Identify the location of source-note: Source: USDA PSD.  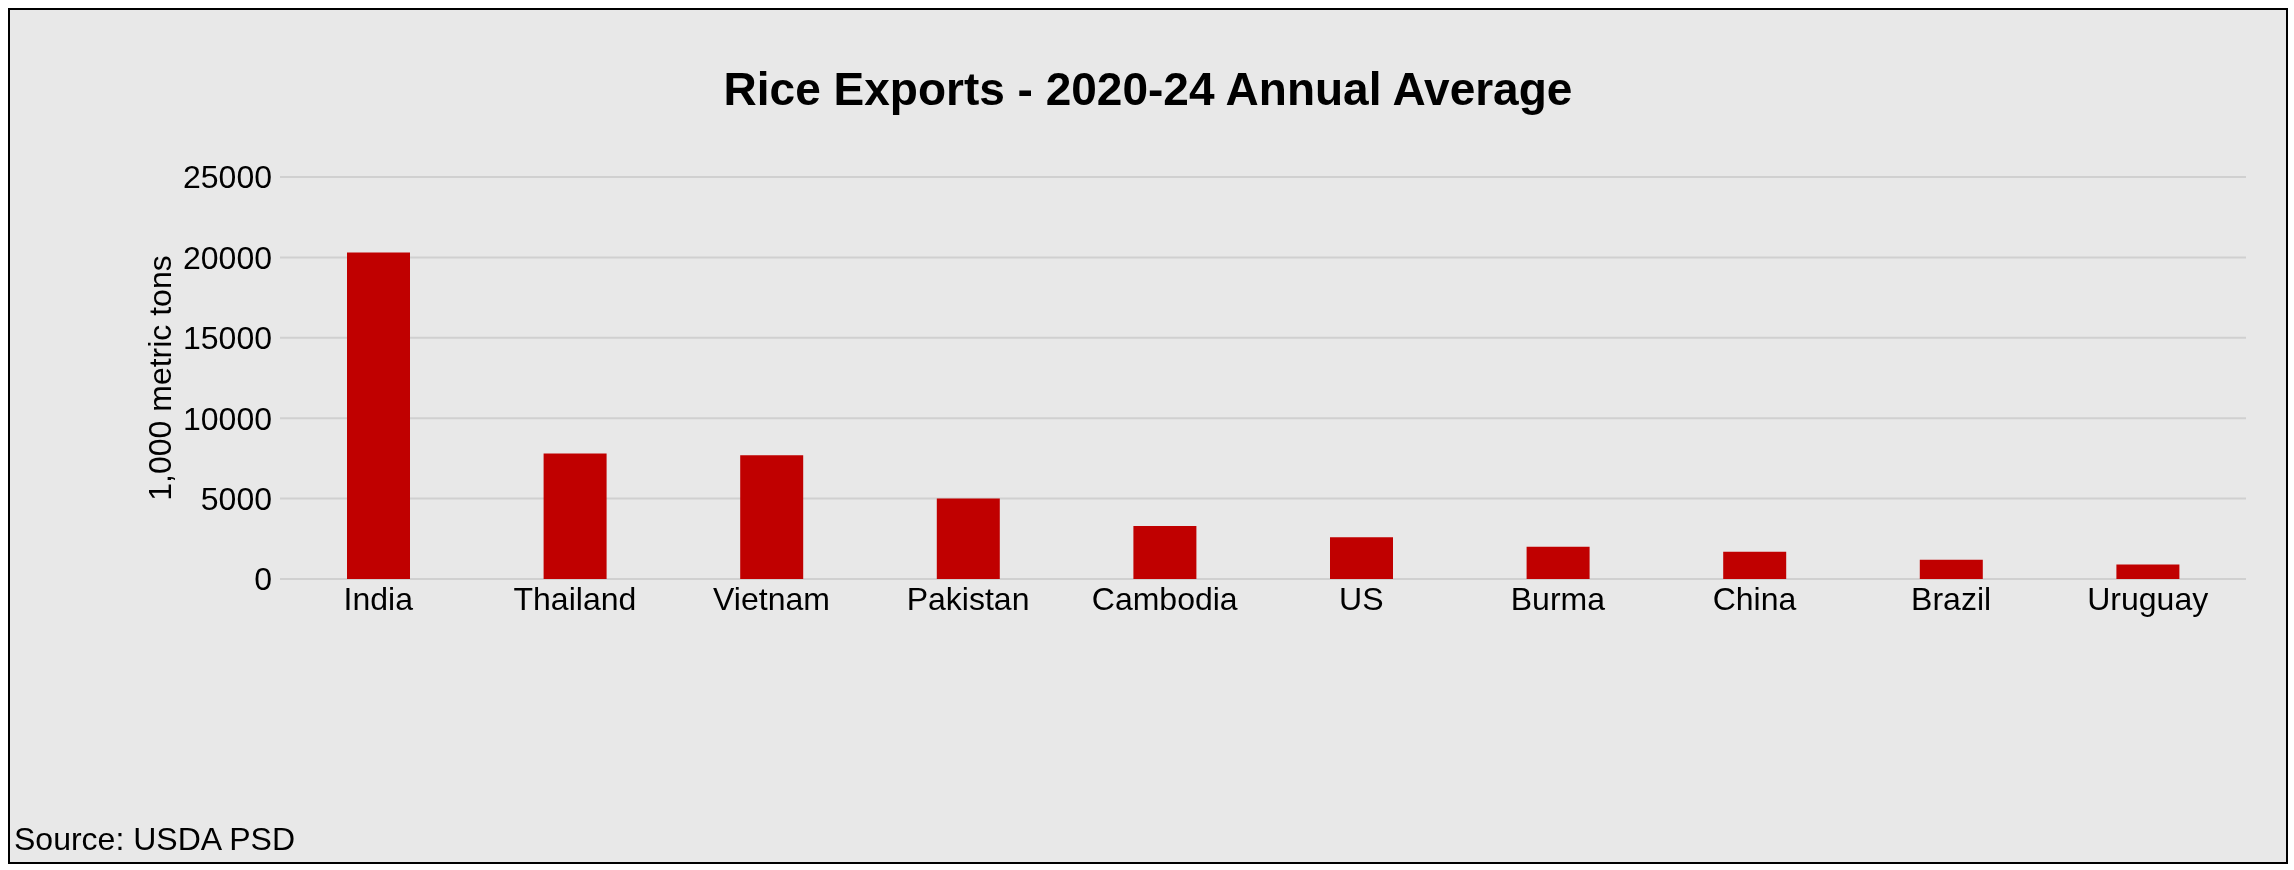
(154, 839).